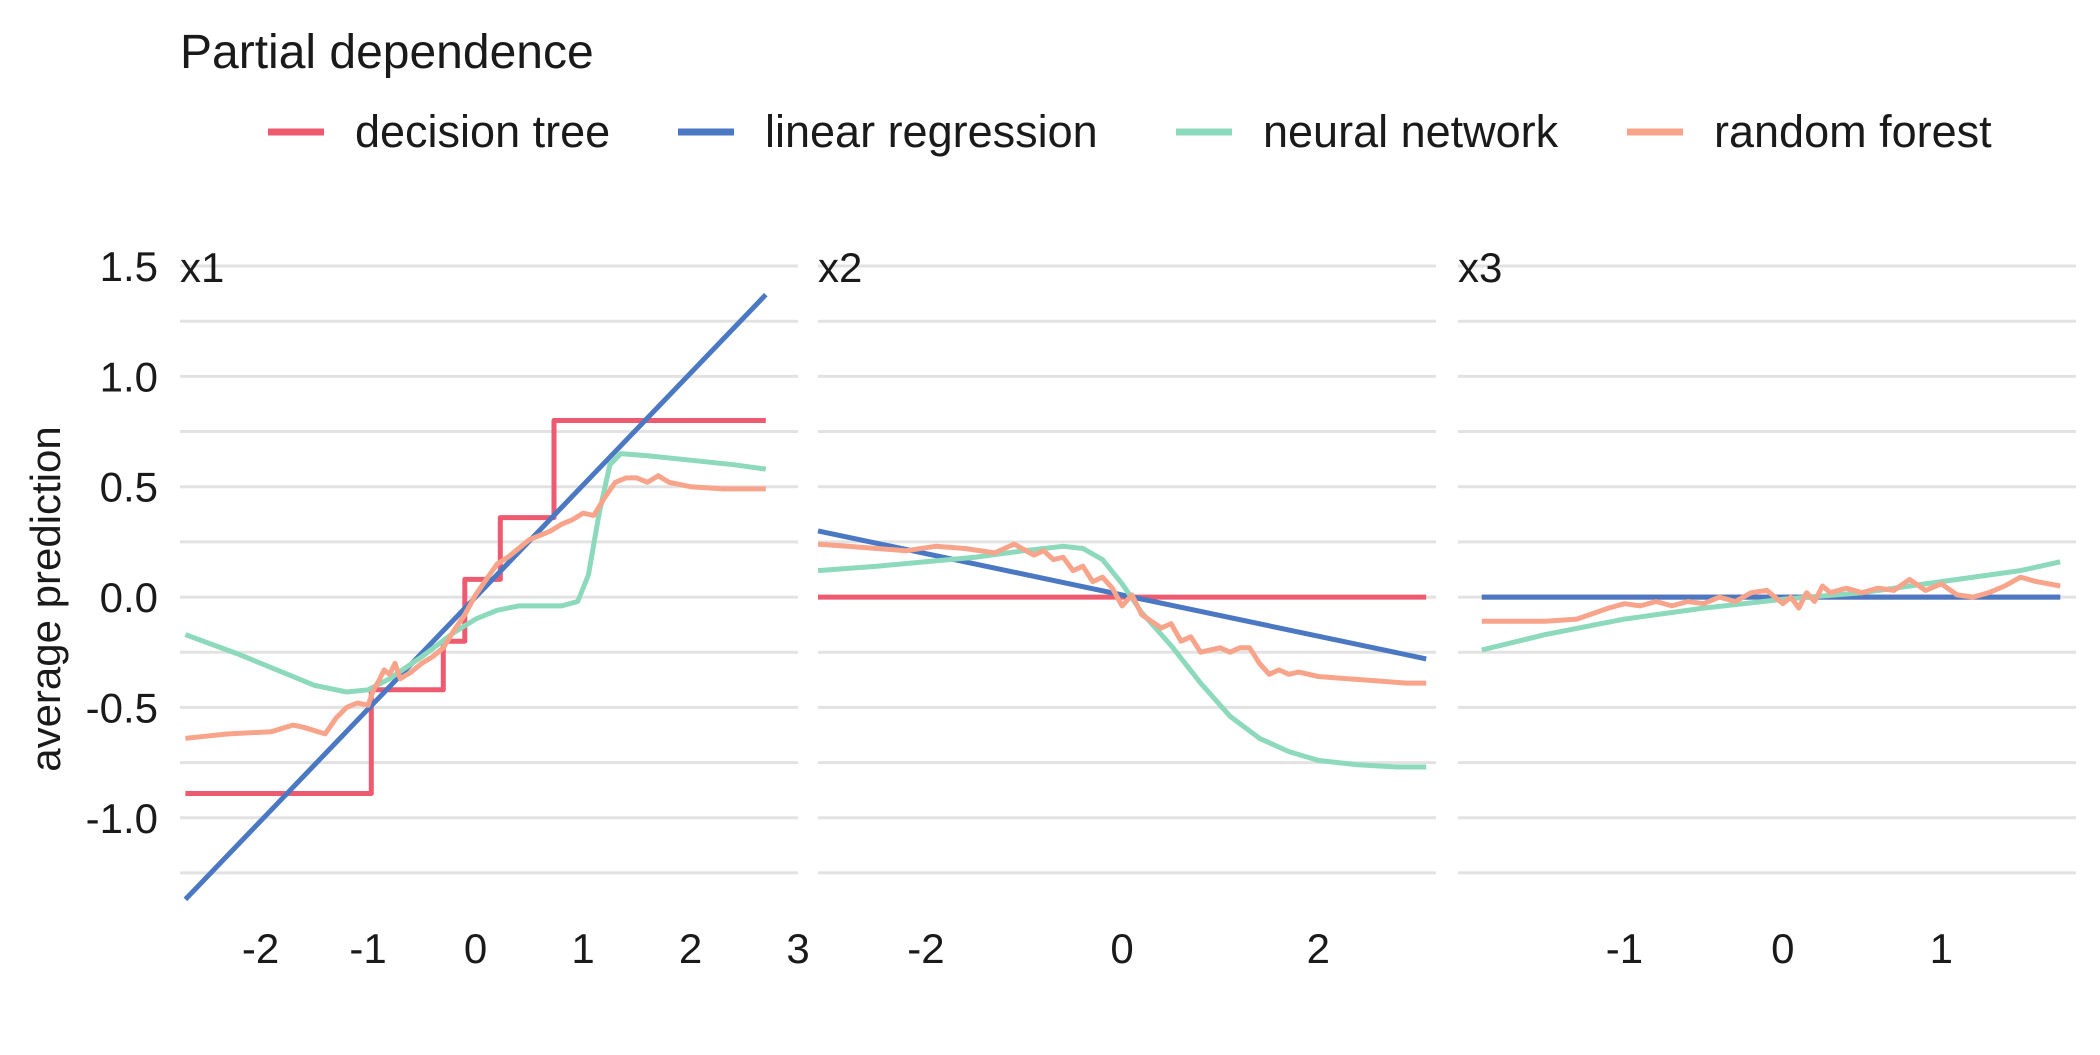 This screenshot has height=1055, width=2100. I want to click on legend-label-neural-network: neural network, so click(1411, 131).